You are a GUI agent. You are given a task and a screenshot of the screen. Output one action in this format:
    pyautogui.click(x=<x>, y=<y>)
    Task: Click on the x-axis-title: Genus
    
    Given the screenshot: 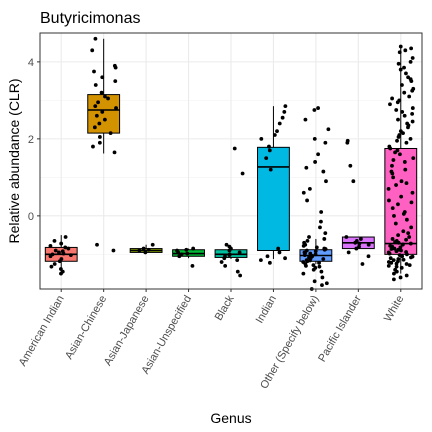 What is the action you would take?
    pyautogui.click(x=230, y=418)
    